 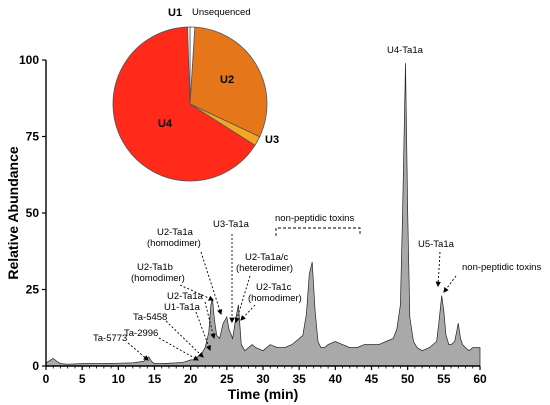 I want to click on x-tick-label: 25, so click(x=227, y=379).